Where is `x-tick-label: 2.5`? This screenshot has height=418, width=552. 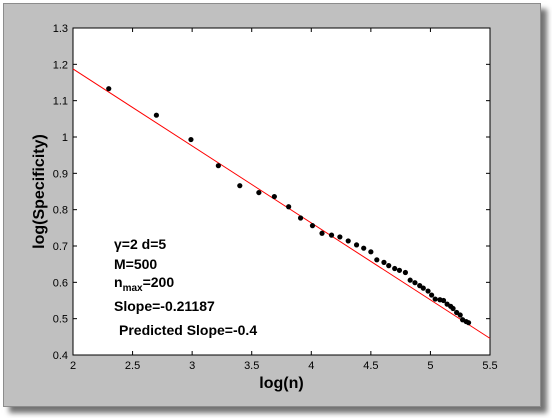 x-tick-label: 2.5 is located at coordinates (132, 366).